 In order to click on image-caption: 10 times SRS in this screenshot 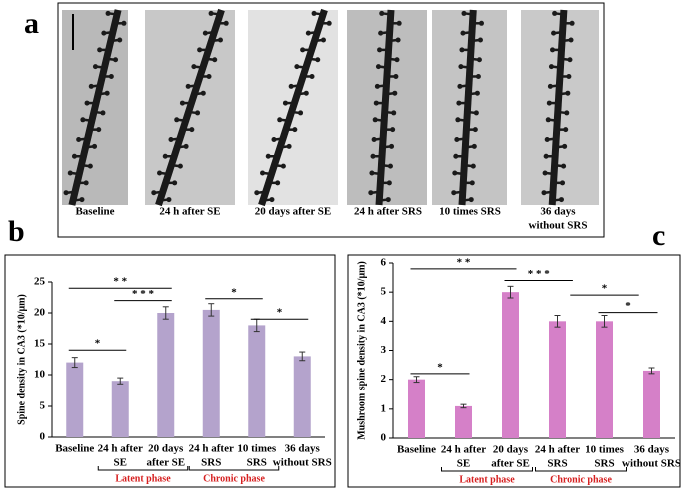, I will do `click(470, 212)`.